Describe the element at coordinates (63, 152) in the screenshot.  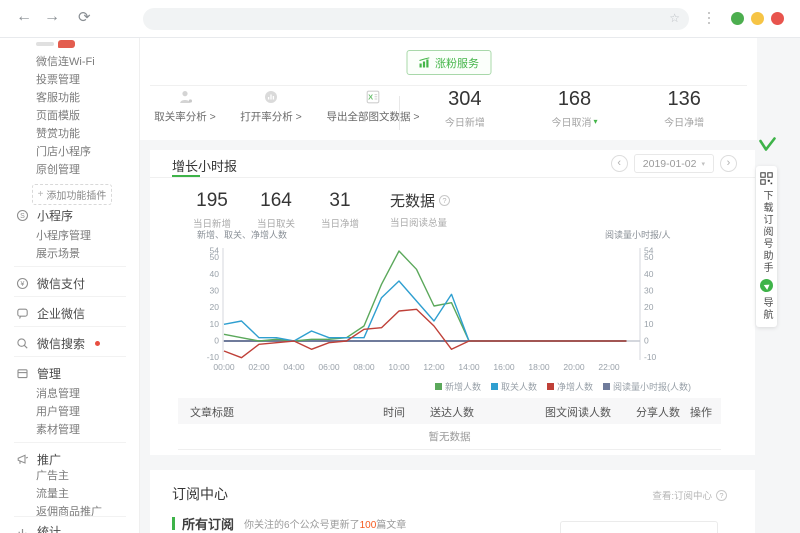
I see `sidebar-item-5: 门店小程序` at that location.